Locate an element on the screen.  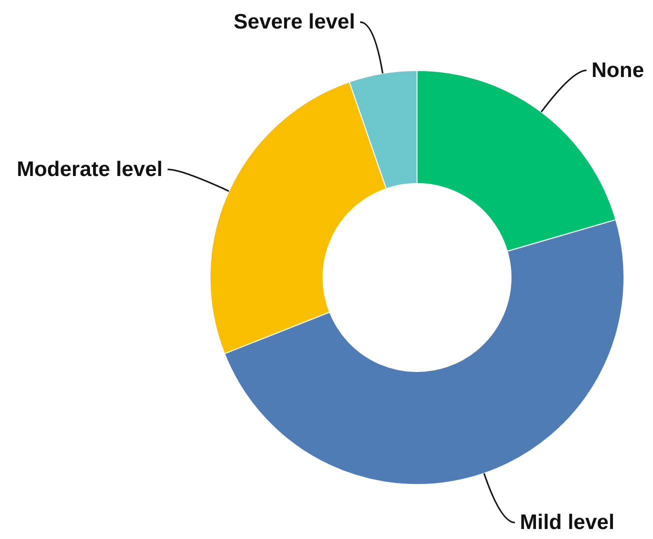
slice-label: None is located at coordinates (618, 70).